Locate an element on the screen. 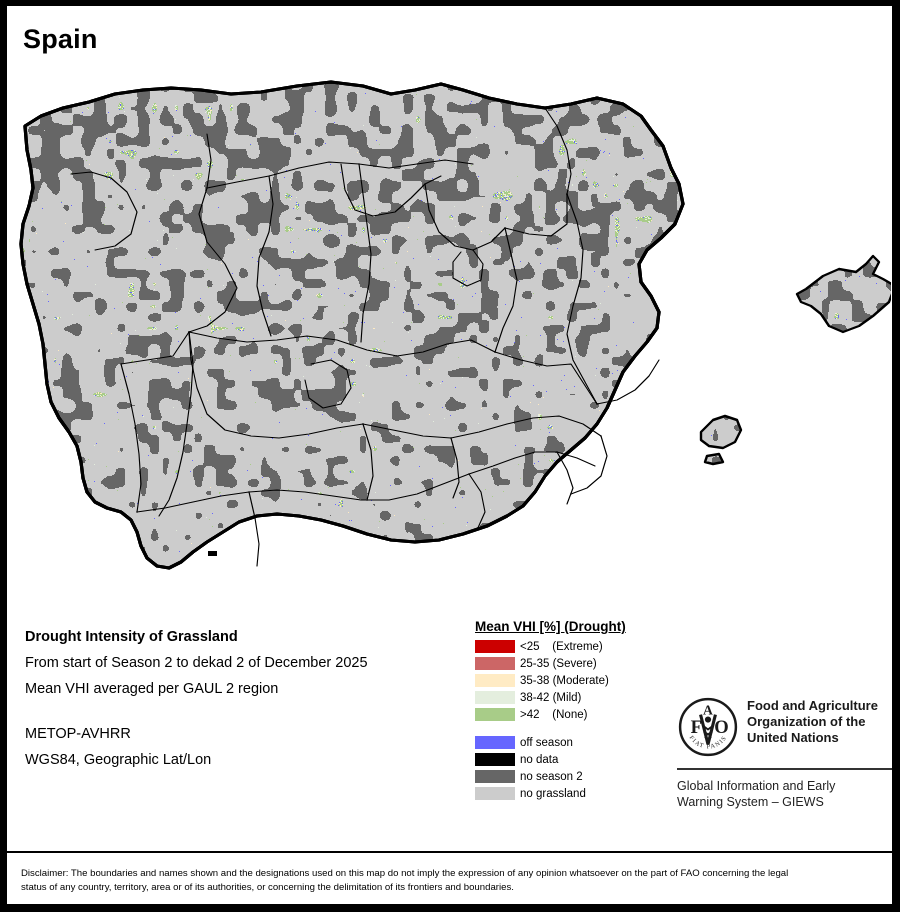  legend-swatch-severe is located at coordinates (495, 663).